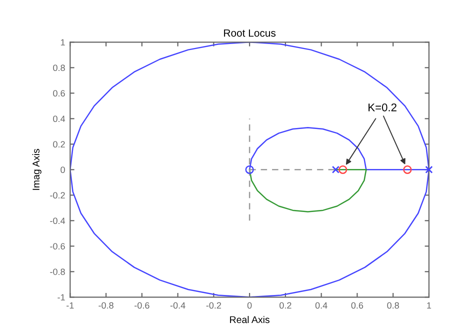 The width and height of the screenshot is (474, 332). I want to click on y-tick-label: 0.4, so click(59, 119).